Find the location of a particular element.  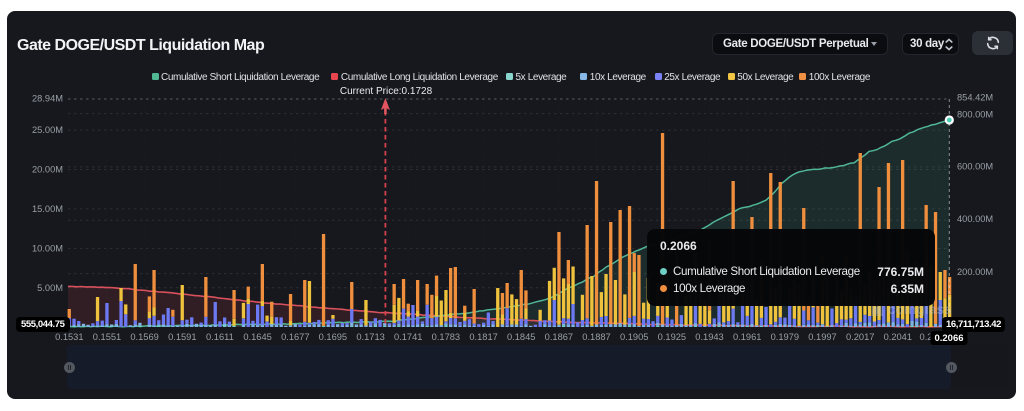

svg-text: 0.1887 is located at coordinates (596, 337).